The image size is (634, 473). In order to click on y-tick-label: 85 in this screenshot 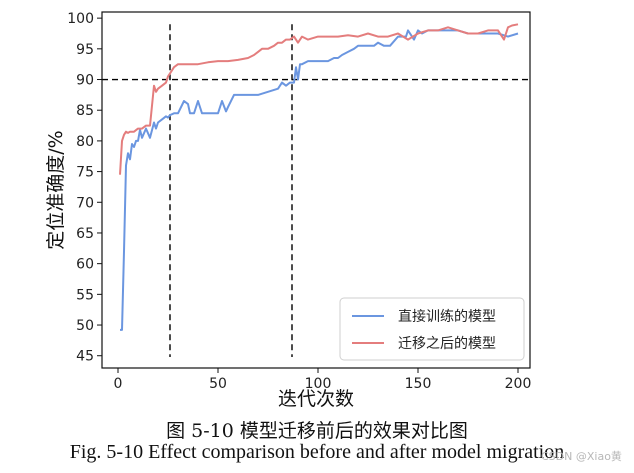, I will do `click(85, 111)`.